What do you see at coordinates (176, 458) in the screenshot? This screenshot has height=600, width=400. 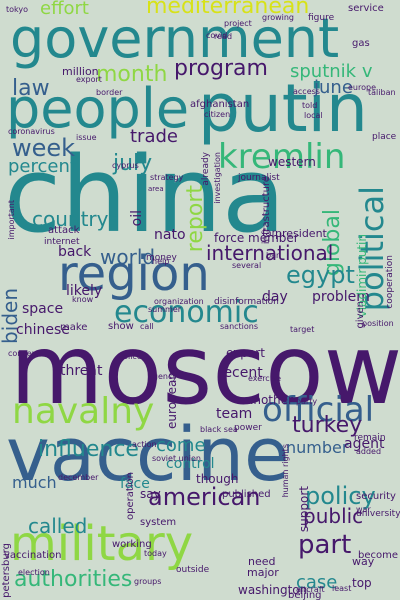 I see `word-soviet-union: soviet union` at bounding box center [176, 458].